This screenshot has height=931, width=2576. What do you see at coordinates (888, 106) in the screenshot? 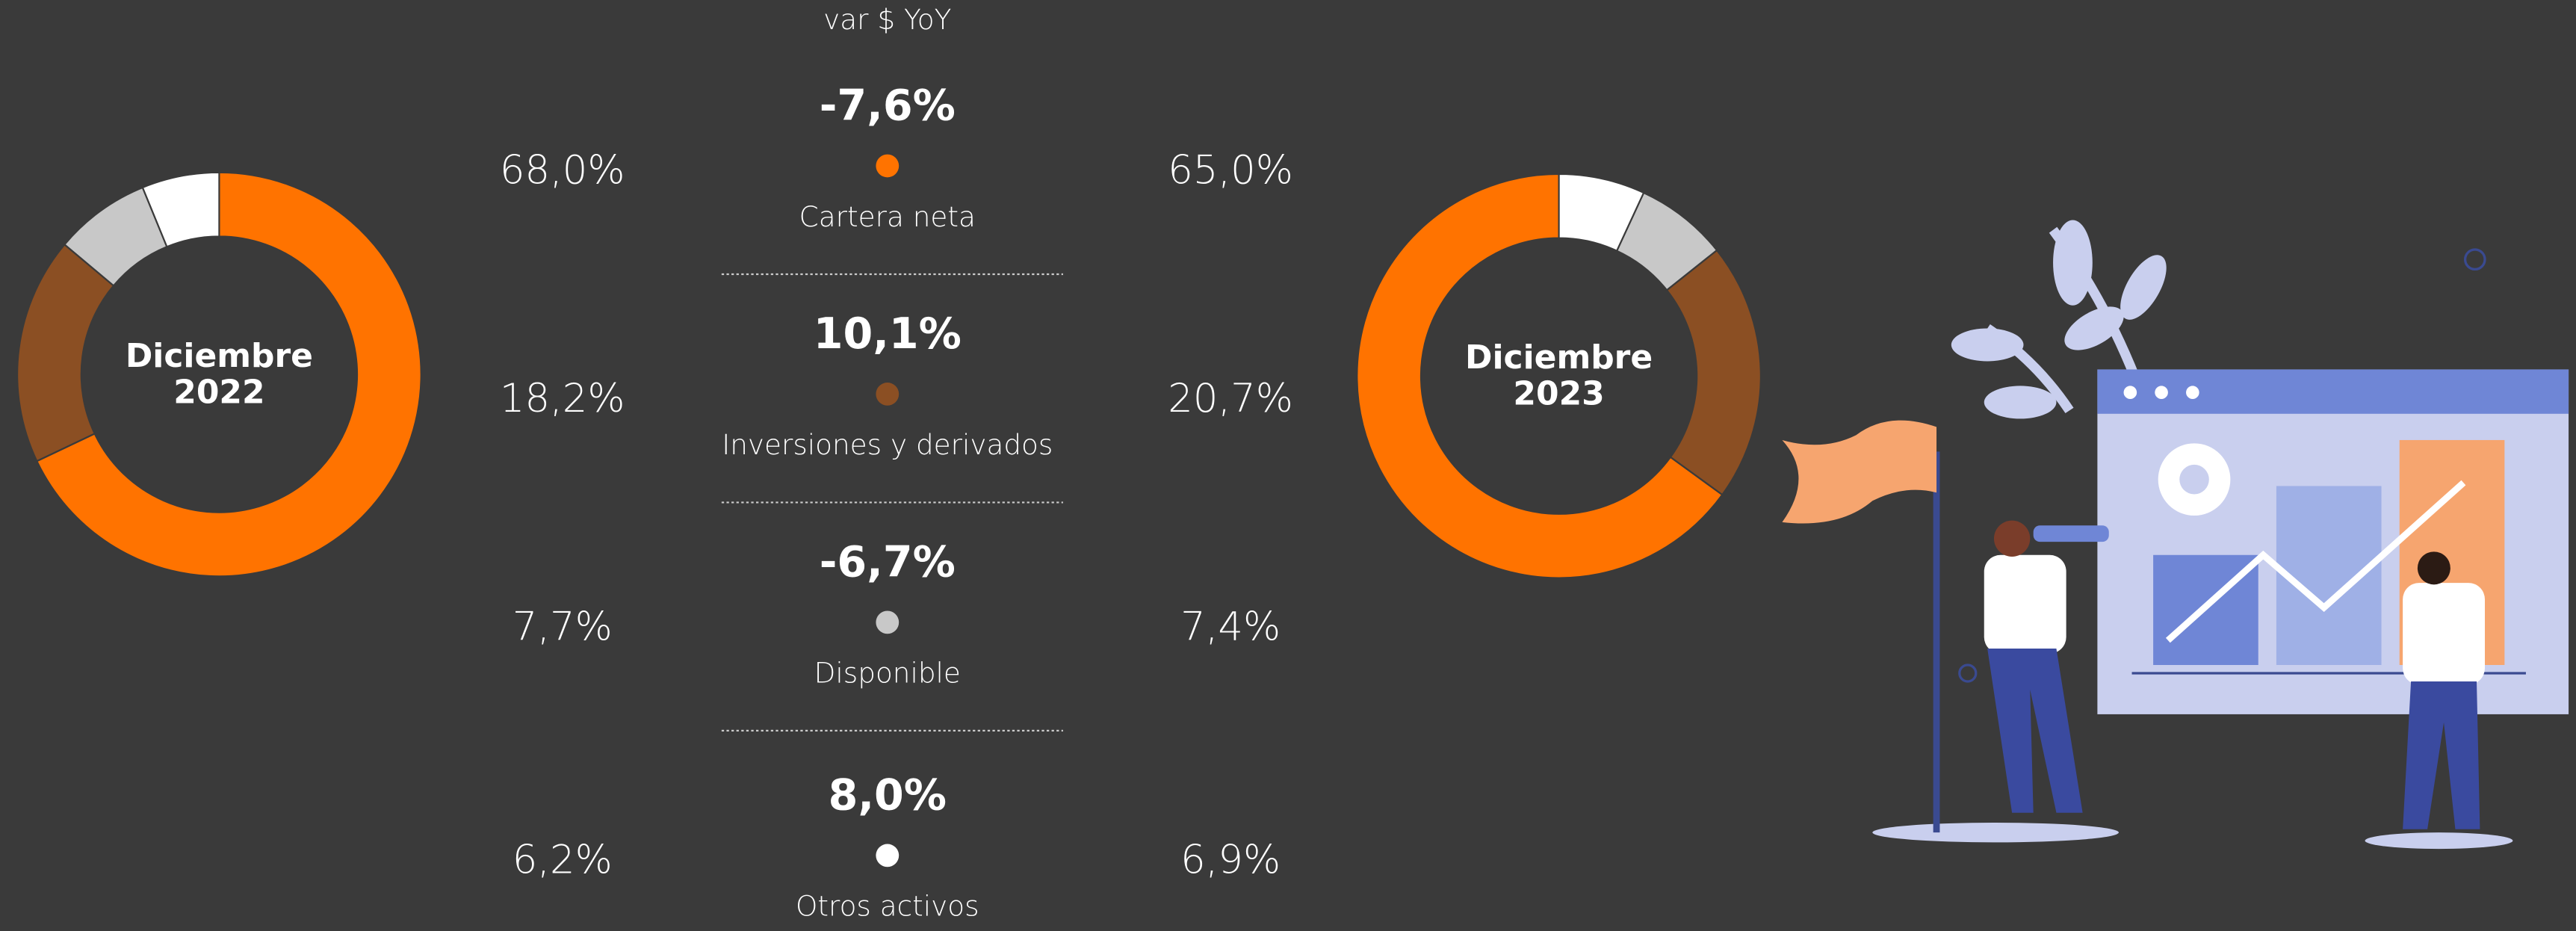
I see `yoy-change: -7,6%` at bounding box center [888, 106].